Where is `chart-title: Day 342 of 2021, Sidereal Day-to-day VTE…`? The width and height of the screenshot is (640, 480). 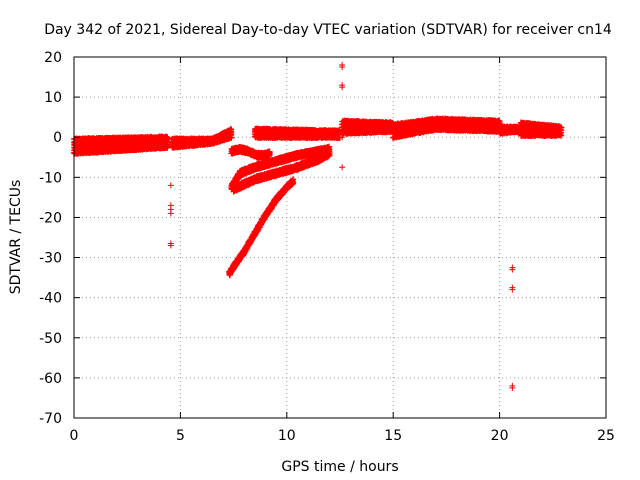
chart-title: Day 342 of 2021, Sidereal Day-to-day VTE… is located at coordinates (328, 30).